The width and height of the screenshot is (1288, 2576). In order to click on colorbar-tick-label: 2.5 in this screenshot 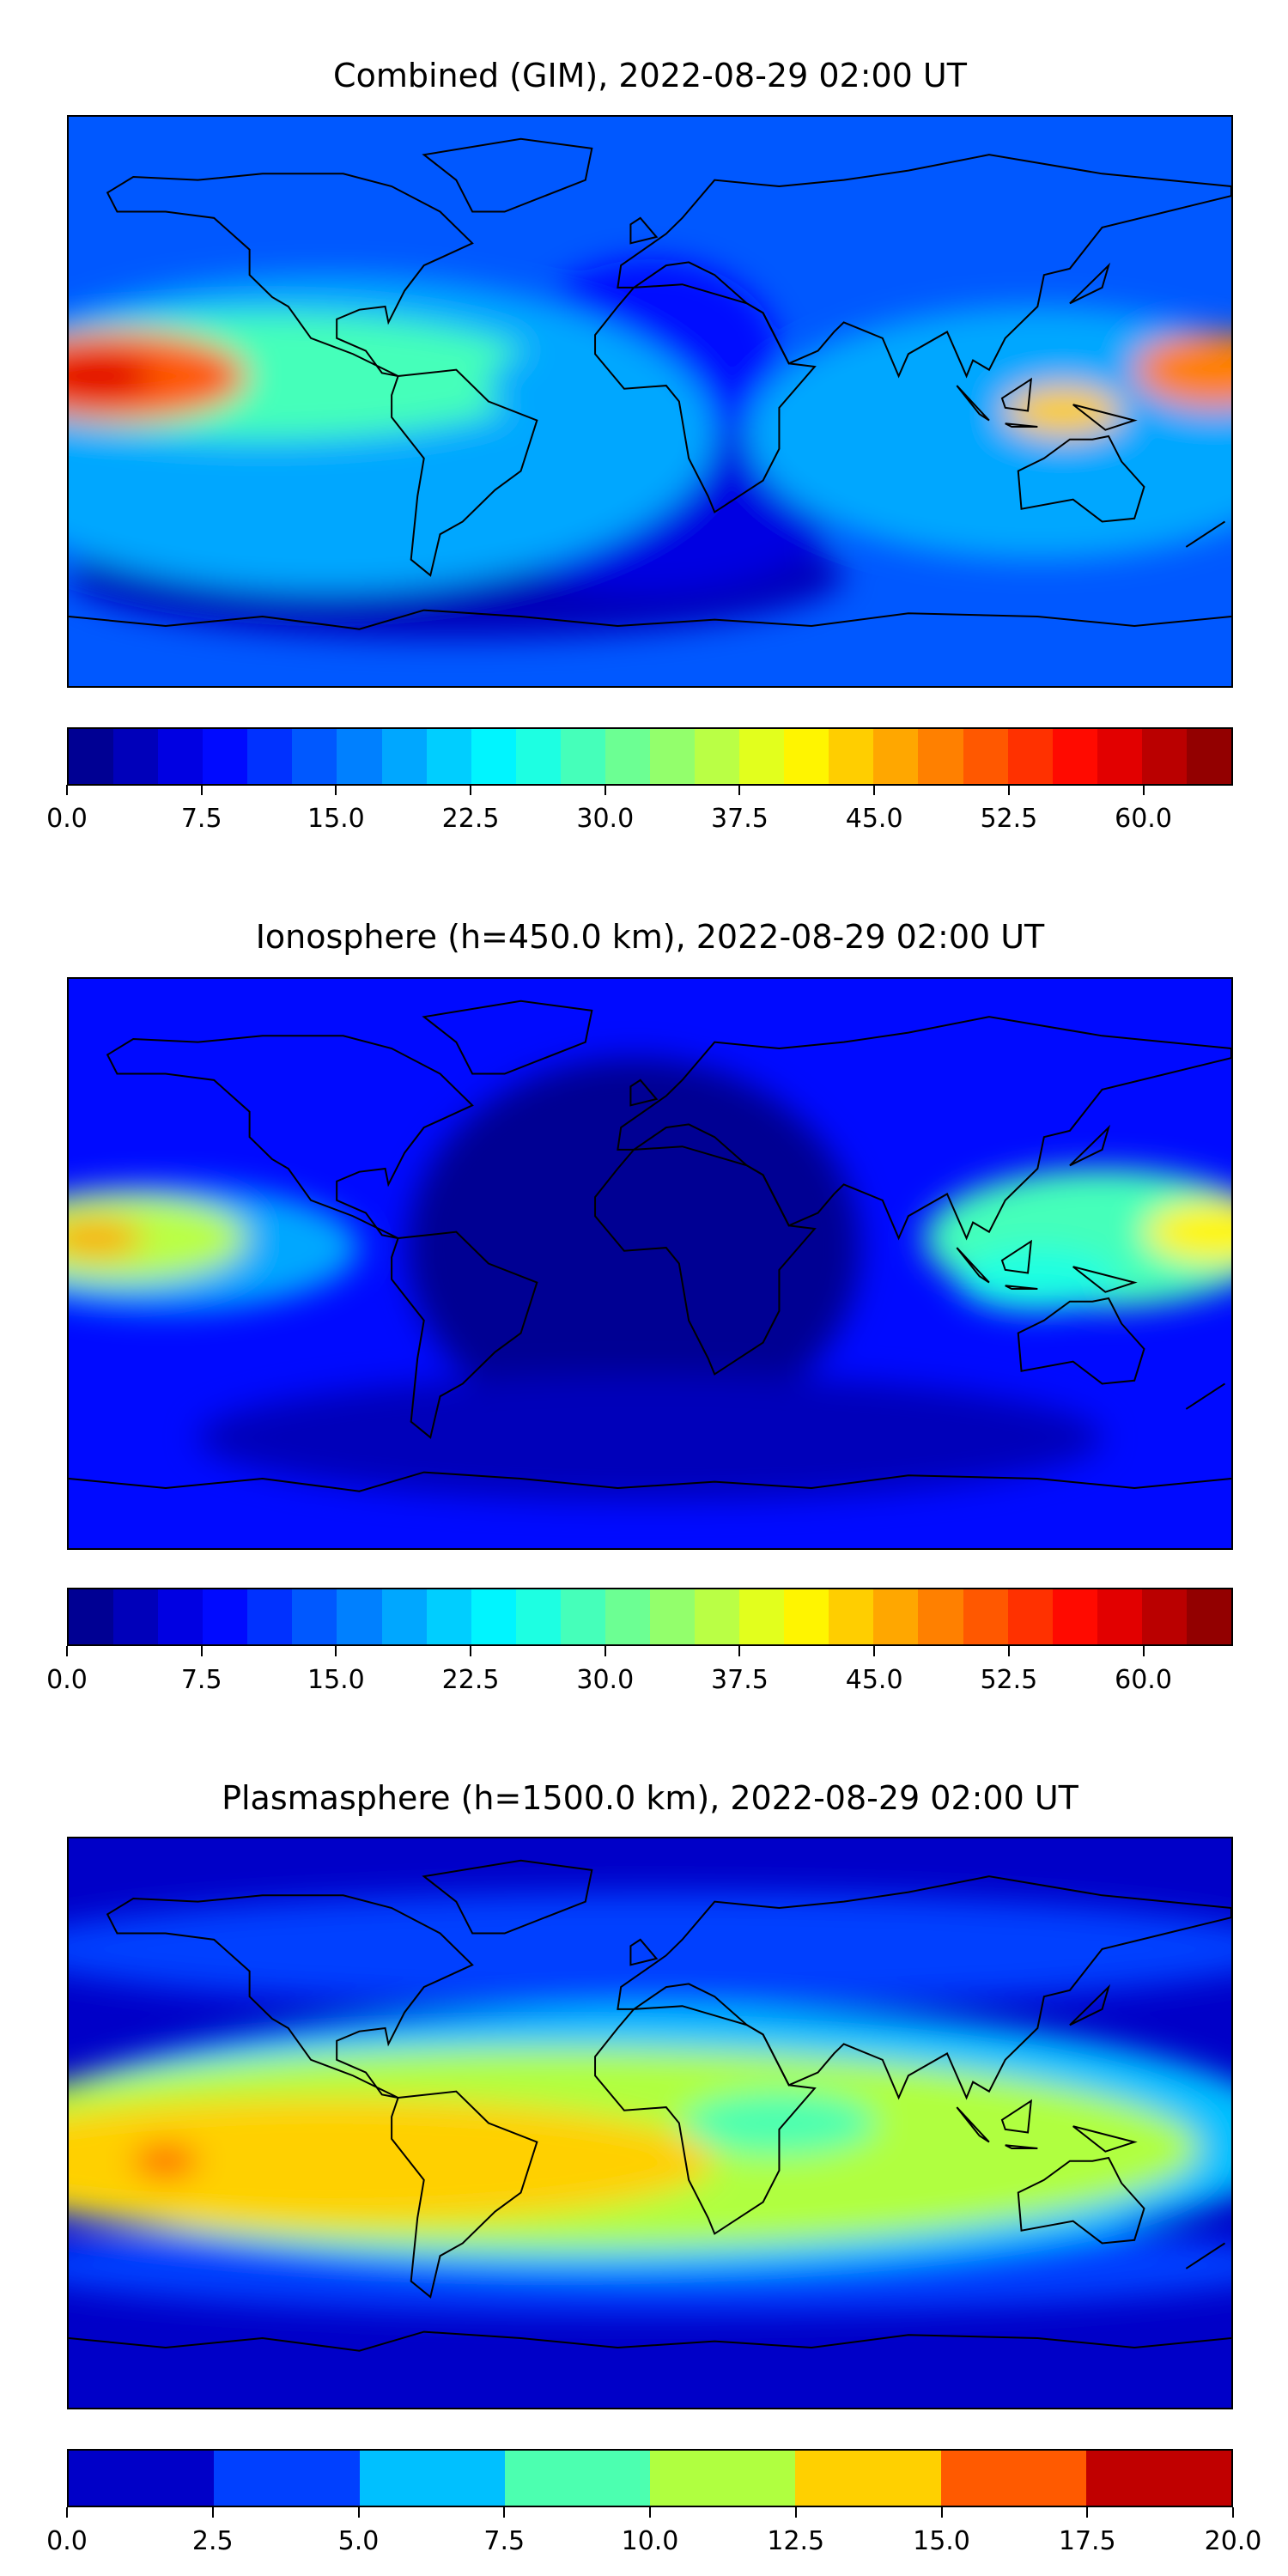, I will do `click(213, 2541)`.